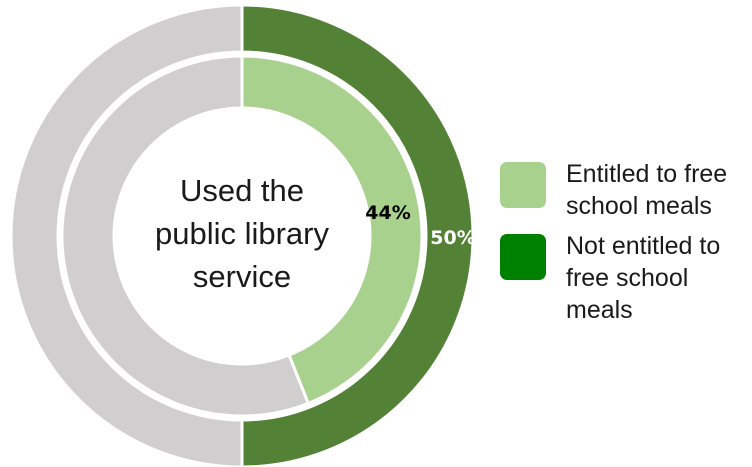 This screenshot has height=467, width=752. I want to click on center-label: Used the public library service, so click(242, 233).